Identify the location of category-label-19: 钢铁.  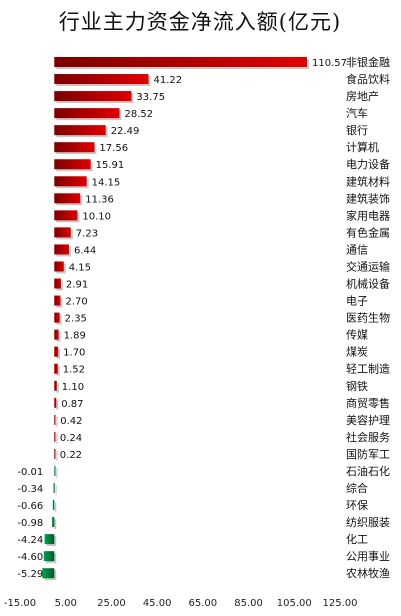
(357, 386).